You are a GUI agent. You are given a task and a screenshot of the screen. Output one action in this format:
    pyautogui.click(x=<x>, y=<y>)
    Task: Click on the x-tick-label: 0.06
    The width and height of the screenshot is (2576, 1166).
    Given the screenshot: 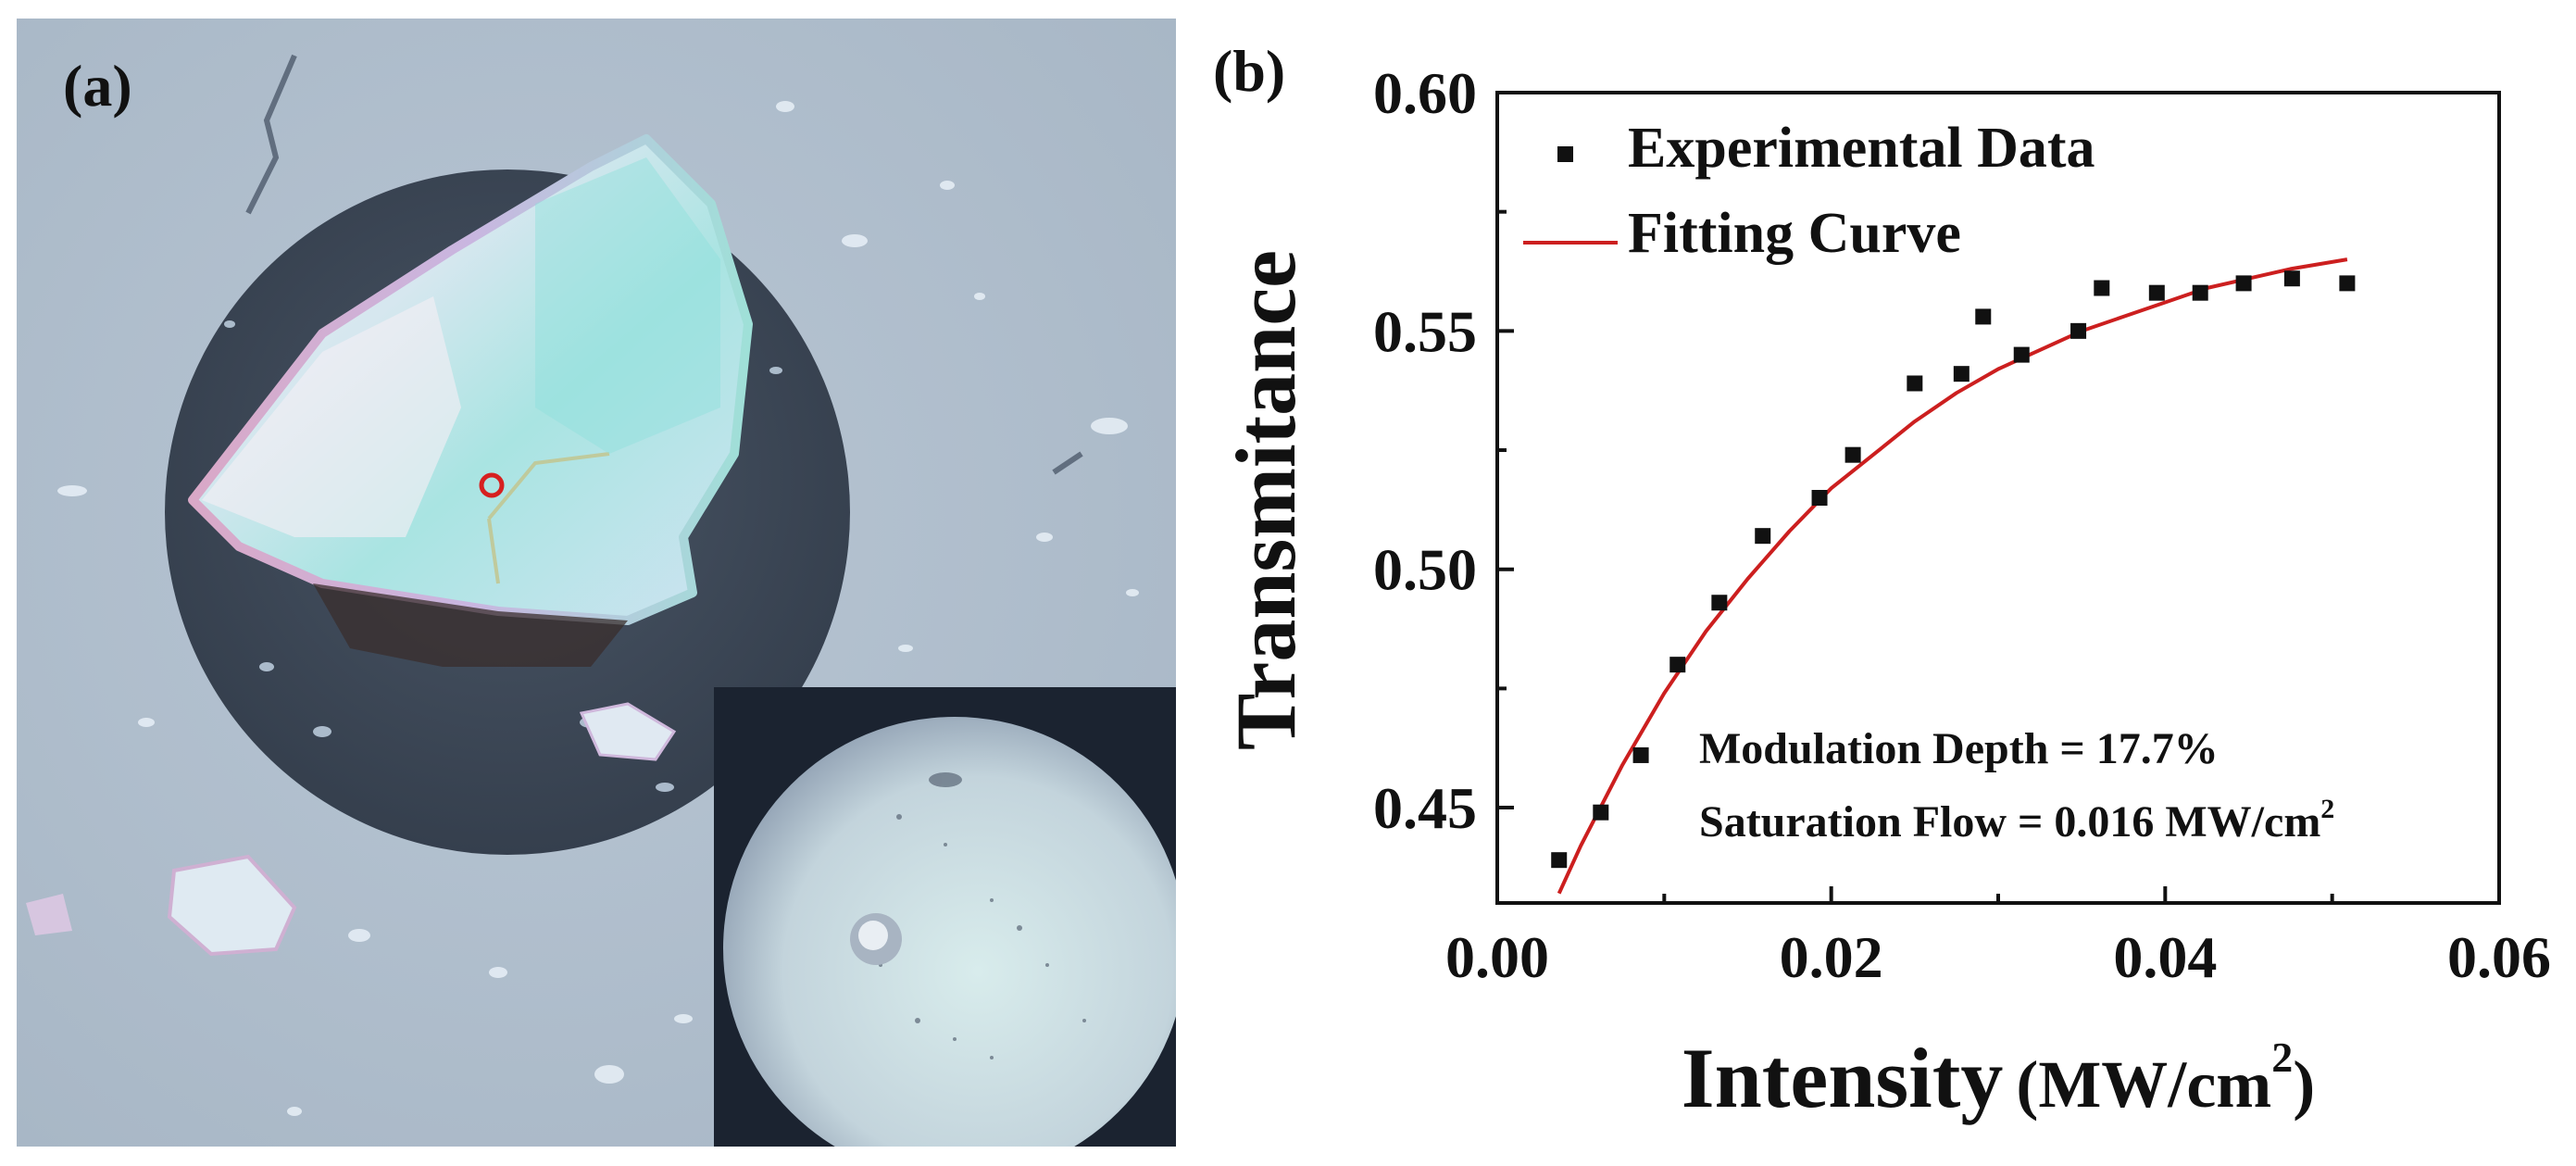 What is the action you would take?
    pyautogui.click(x=2499, y=957)
    